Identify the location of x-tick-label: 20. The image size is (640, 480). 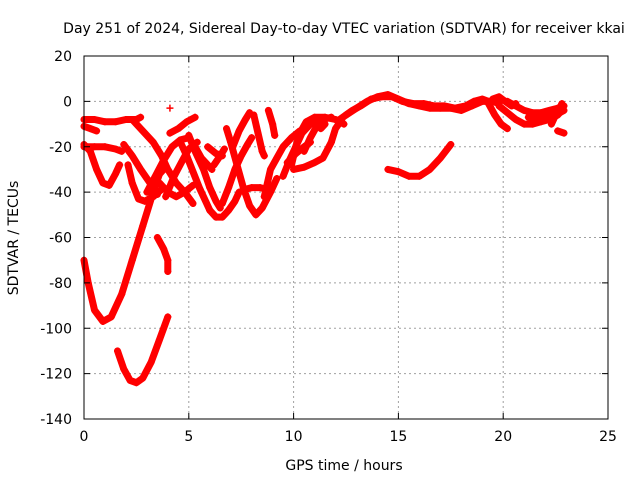
(503, 437).